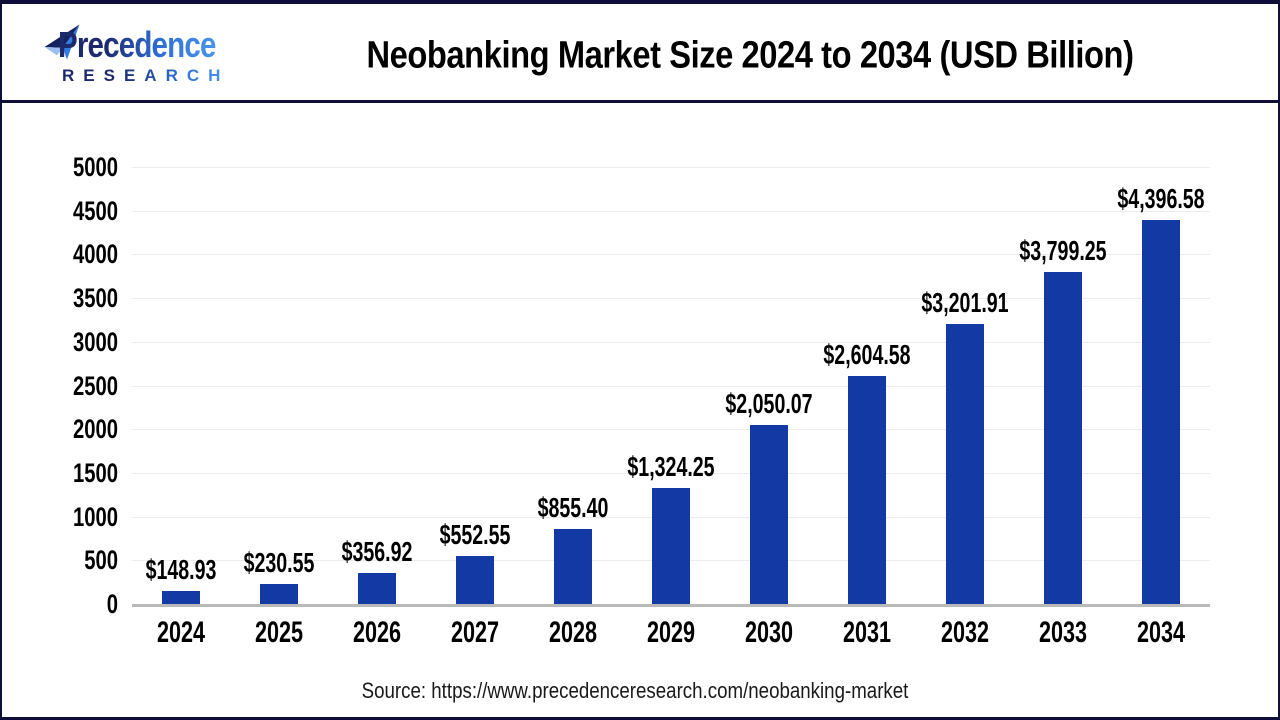 The height and width of the screenshot is (720, 1280). What do you see at coordinates (137, 44) in the screenshot?
I see `brand-name: Precedence` at bounding box center [137, 44].